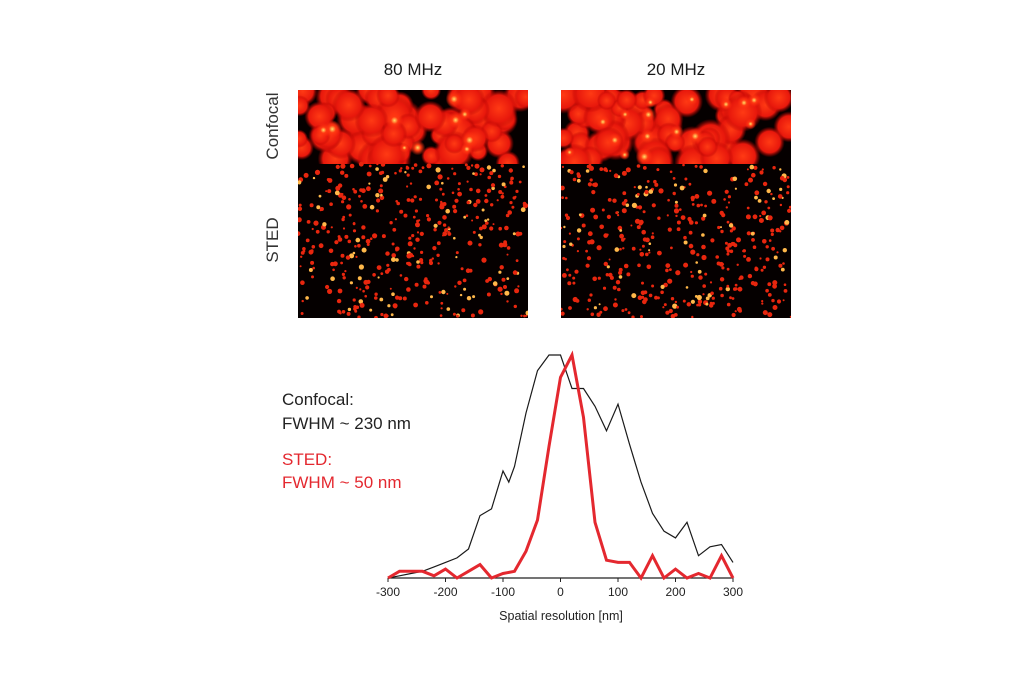 The image size is (1024, 683). Describe the element at coordinates (388, 592) in the screenshot. I see `x-tick-label: -300` at that location.